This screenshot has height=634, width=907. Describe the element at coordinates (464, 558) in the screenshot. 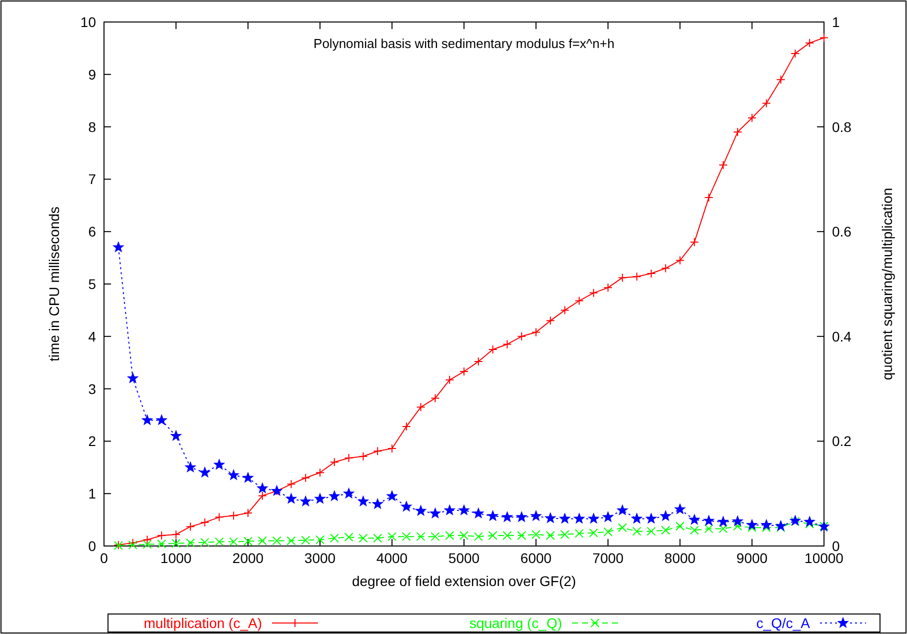

I see `x-tick-label: 5000` at that location.